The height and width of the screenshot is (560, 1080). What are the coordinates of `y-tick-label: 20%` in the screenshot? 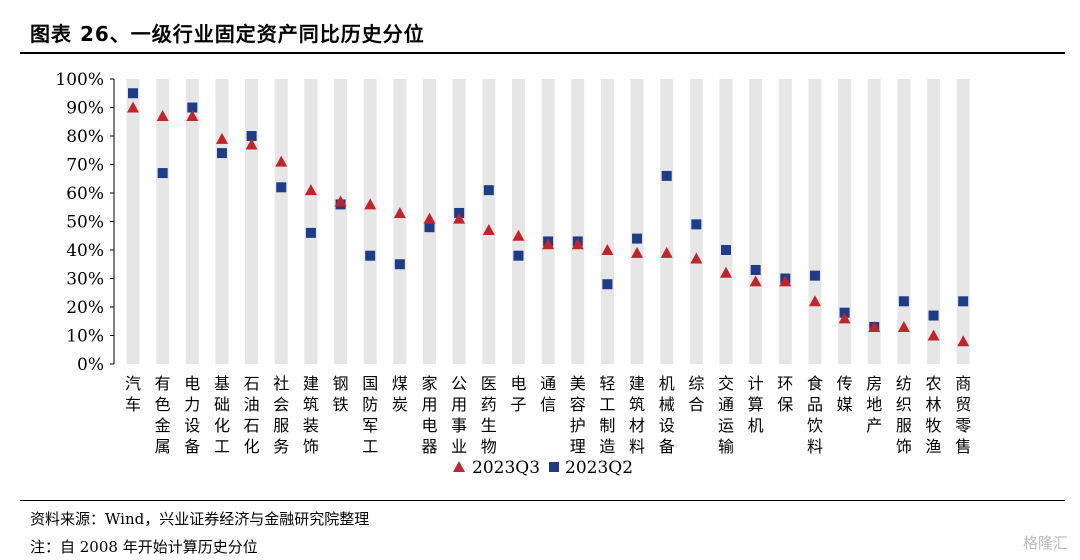 It's located at (85, 308).